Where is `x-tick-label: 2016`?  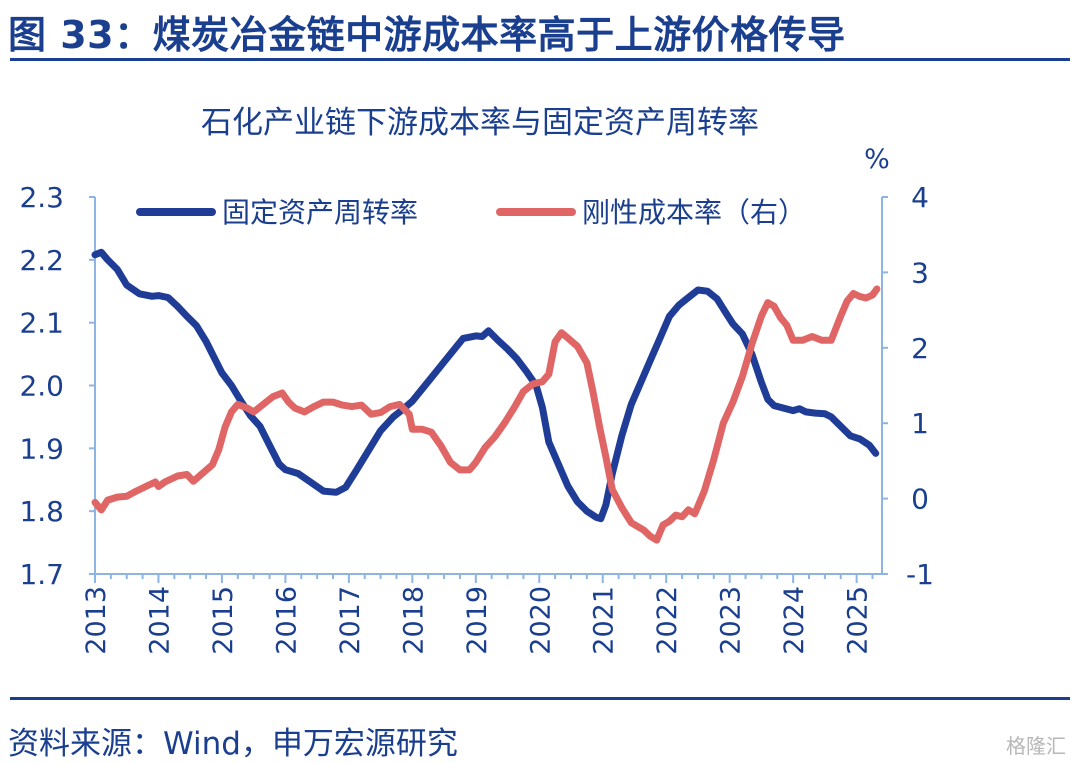
x-tick-label: 2016 is located at coordinates (286, 620).